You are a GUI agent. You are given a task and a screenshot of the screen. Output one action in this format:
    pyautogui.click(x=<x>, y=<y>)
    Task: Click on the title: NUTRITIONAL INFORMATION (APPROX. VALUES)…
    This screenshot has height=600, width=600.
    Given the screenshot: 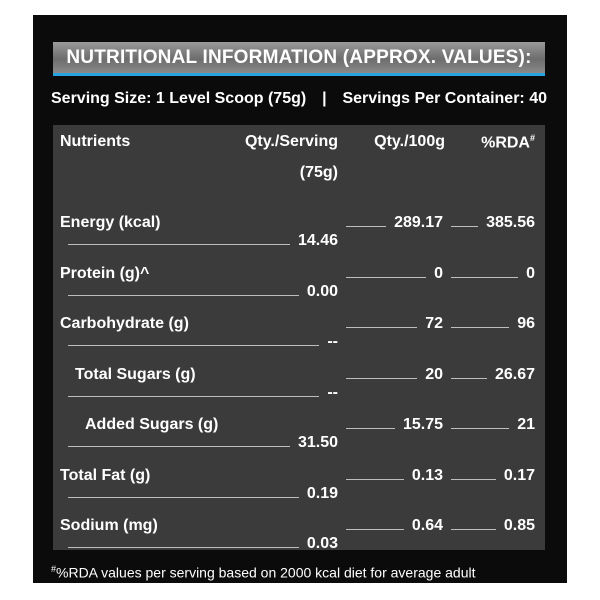 What is the action you would take?
    pyautogui.click(x=299, y=59)
    